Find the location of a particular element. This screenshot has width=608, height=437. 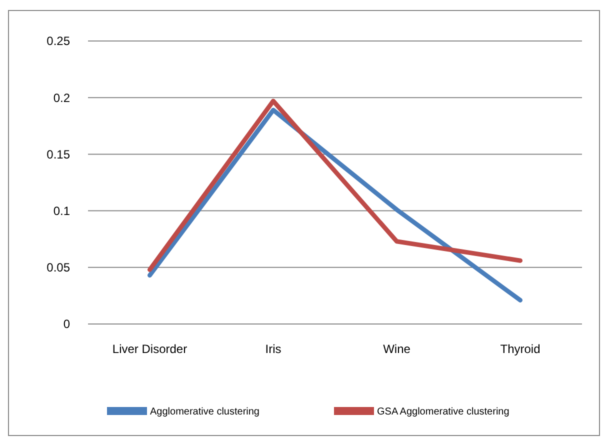

y-tick-label: 0.25 is located at coordinates (58, 41).